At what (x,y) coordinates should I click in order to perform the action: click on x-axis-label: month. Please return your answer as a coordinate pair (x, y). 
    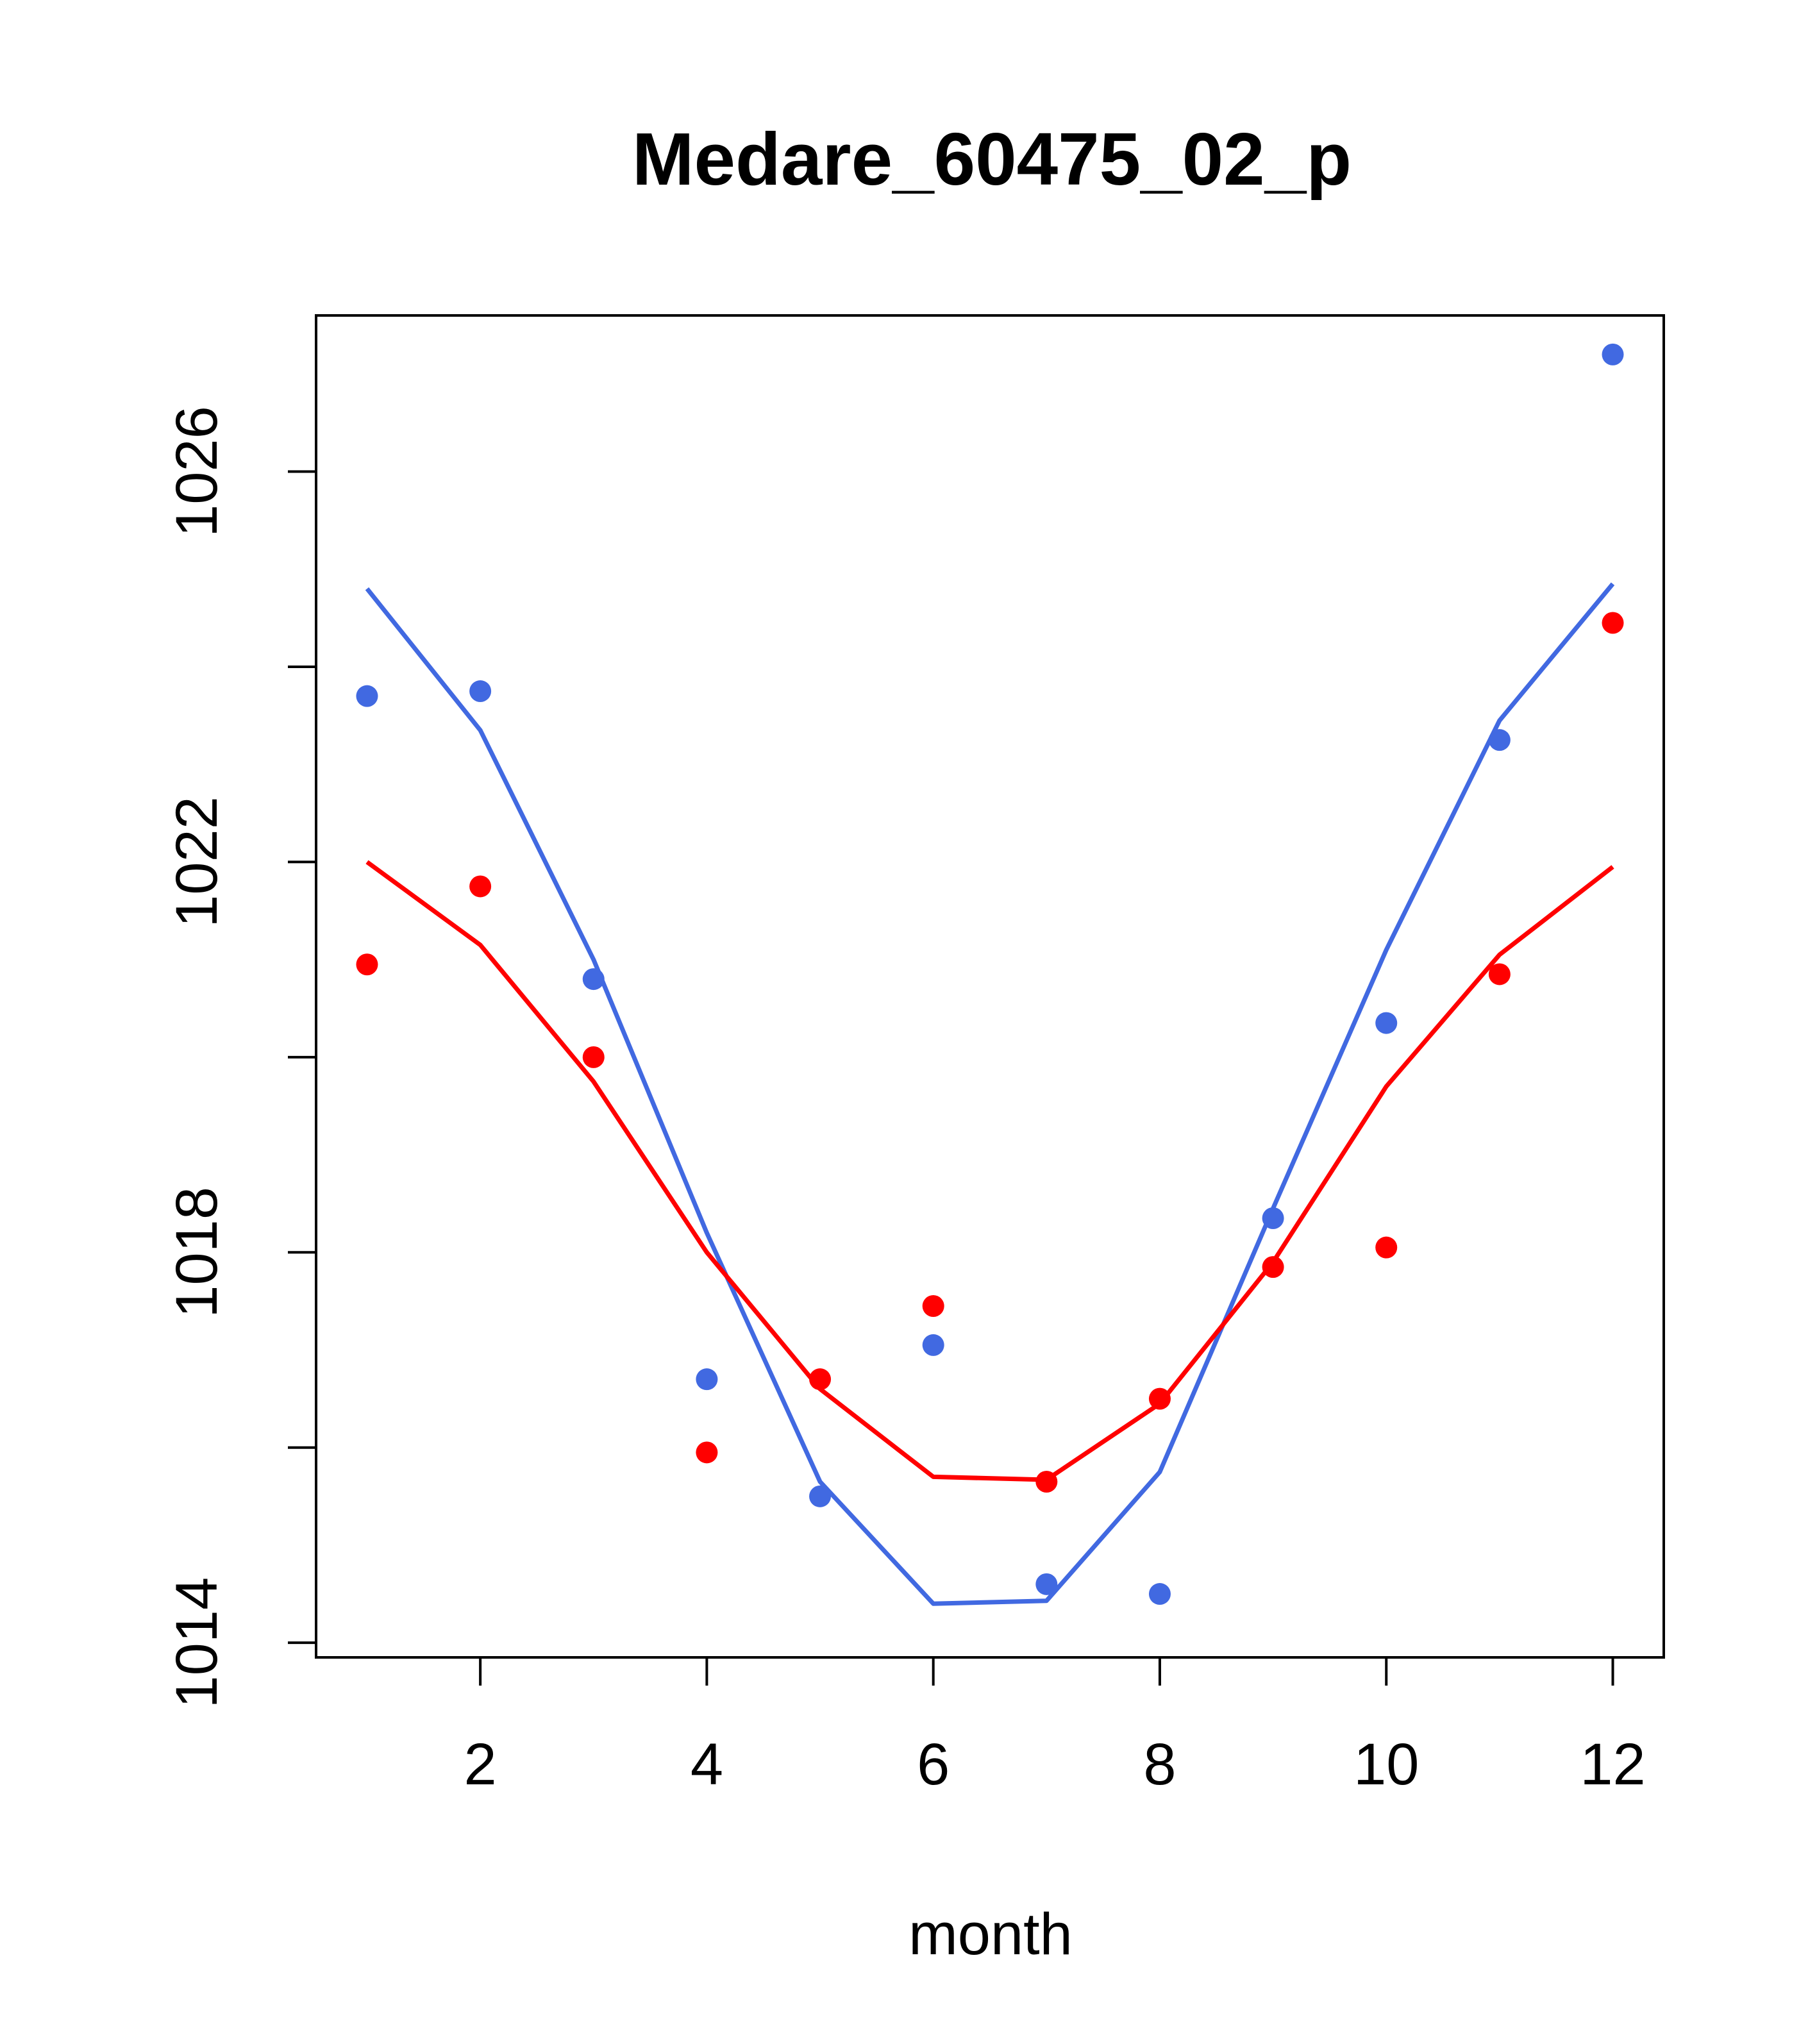
    Looking at the image, I should click on (991, 1934).